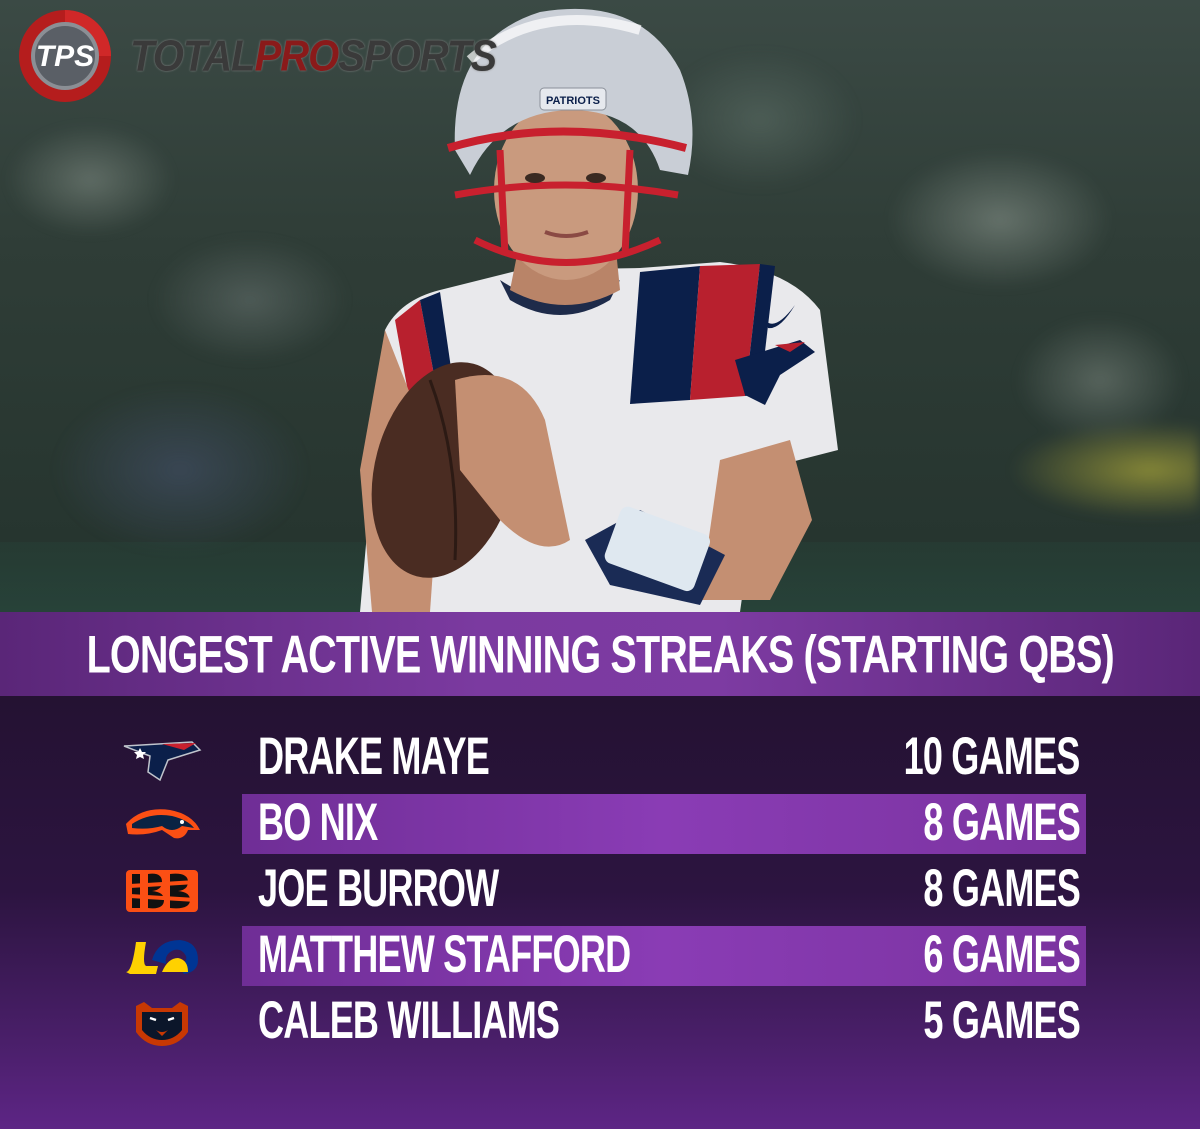 Image resolution: width=1200 pixels, height=1129 pixels. I want to click on patriots-logo-icon, so click(162, 761).